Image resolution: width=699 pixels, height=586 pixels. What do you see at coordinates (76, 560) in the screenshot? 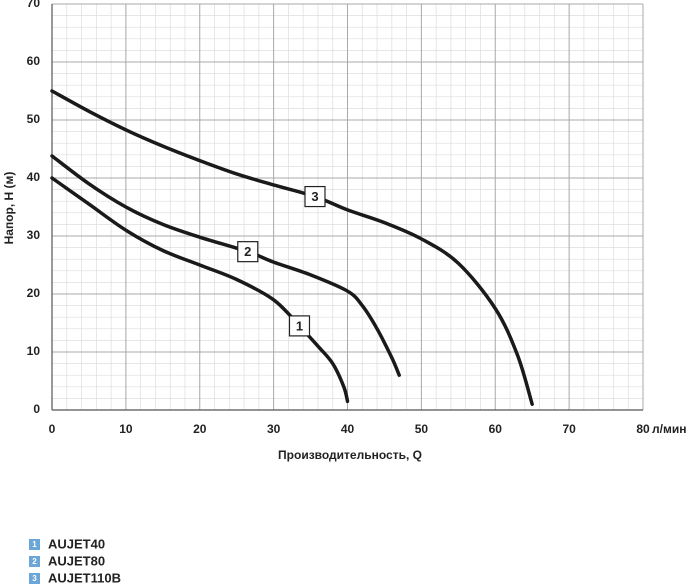
I see `legend-label: AUJET80` at bounding box center [76, 560].